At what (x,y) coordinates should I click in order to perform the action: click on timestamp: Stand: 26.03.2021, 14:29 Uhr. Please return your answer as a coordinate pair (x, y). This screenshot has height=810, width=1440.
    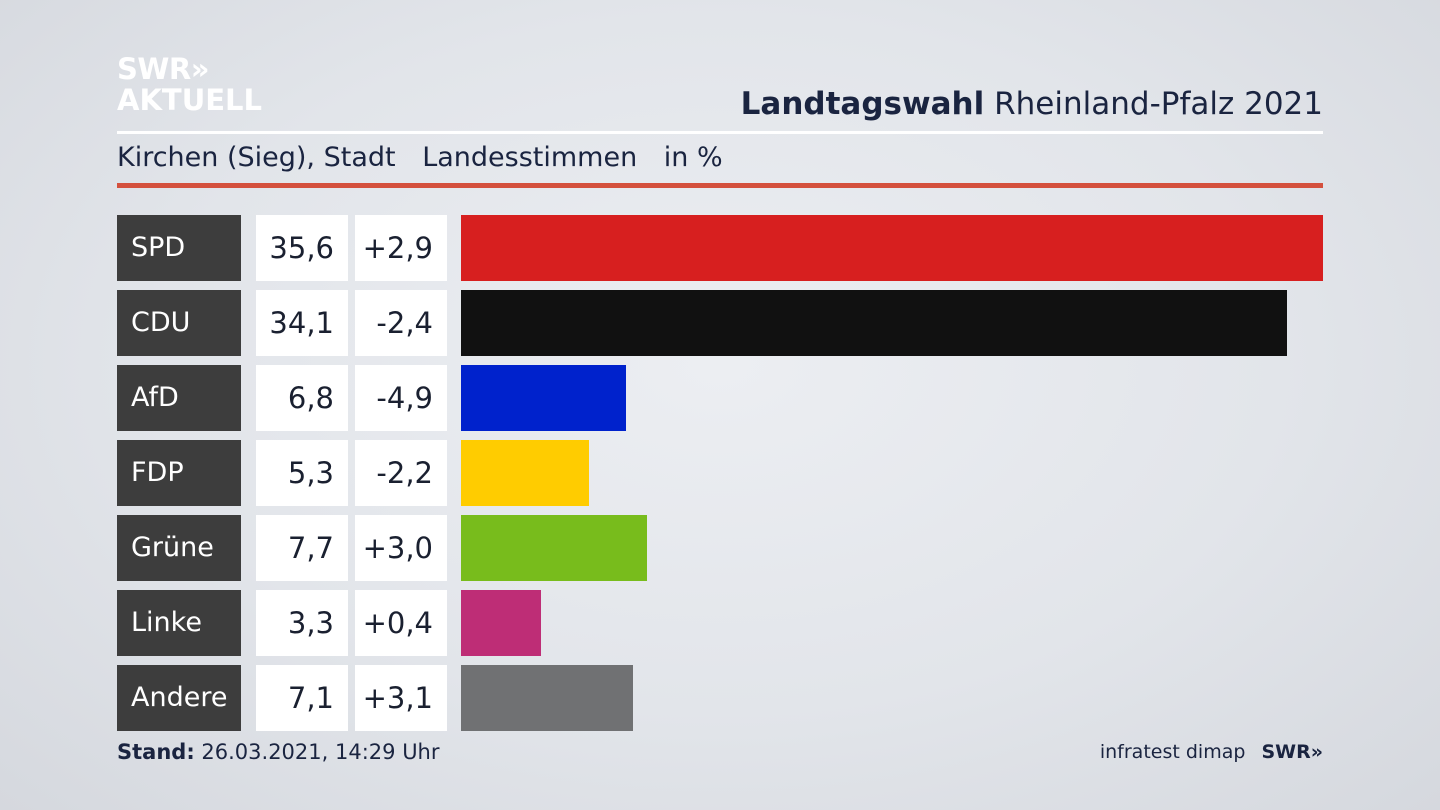
    Looking at the image, I should click on (278, 752).